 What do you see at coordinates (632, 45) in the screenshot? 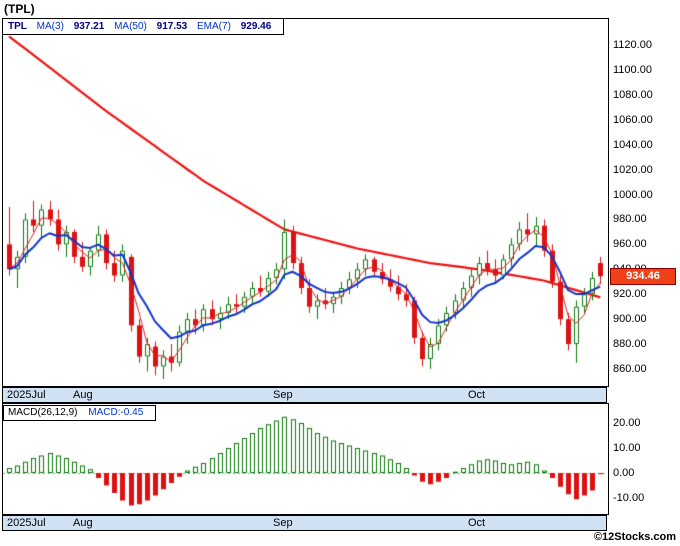
I see `price-axis-tick: 1120.00` at bounding box center [632, 45].